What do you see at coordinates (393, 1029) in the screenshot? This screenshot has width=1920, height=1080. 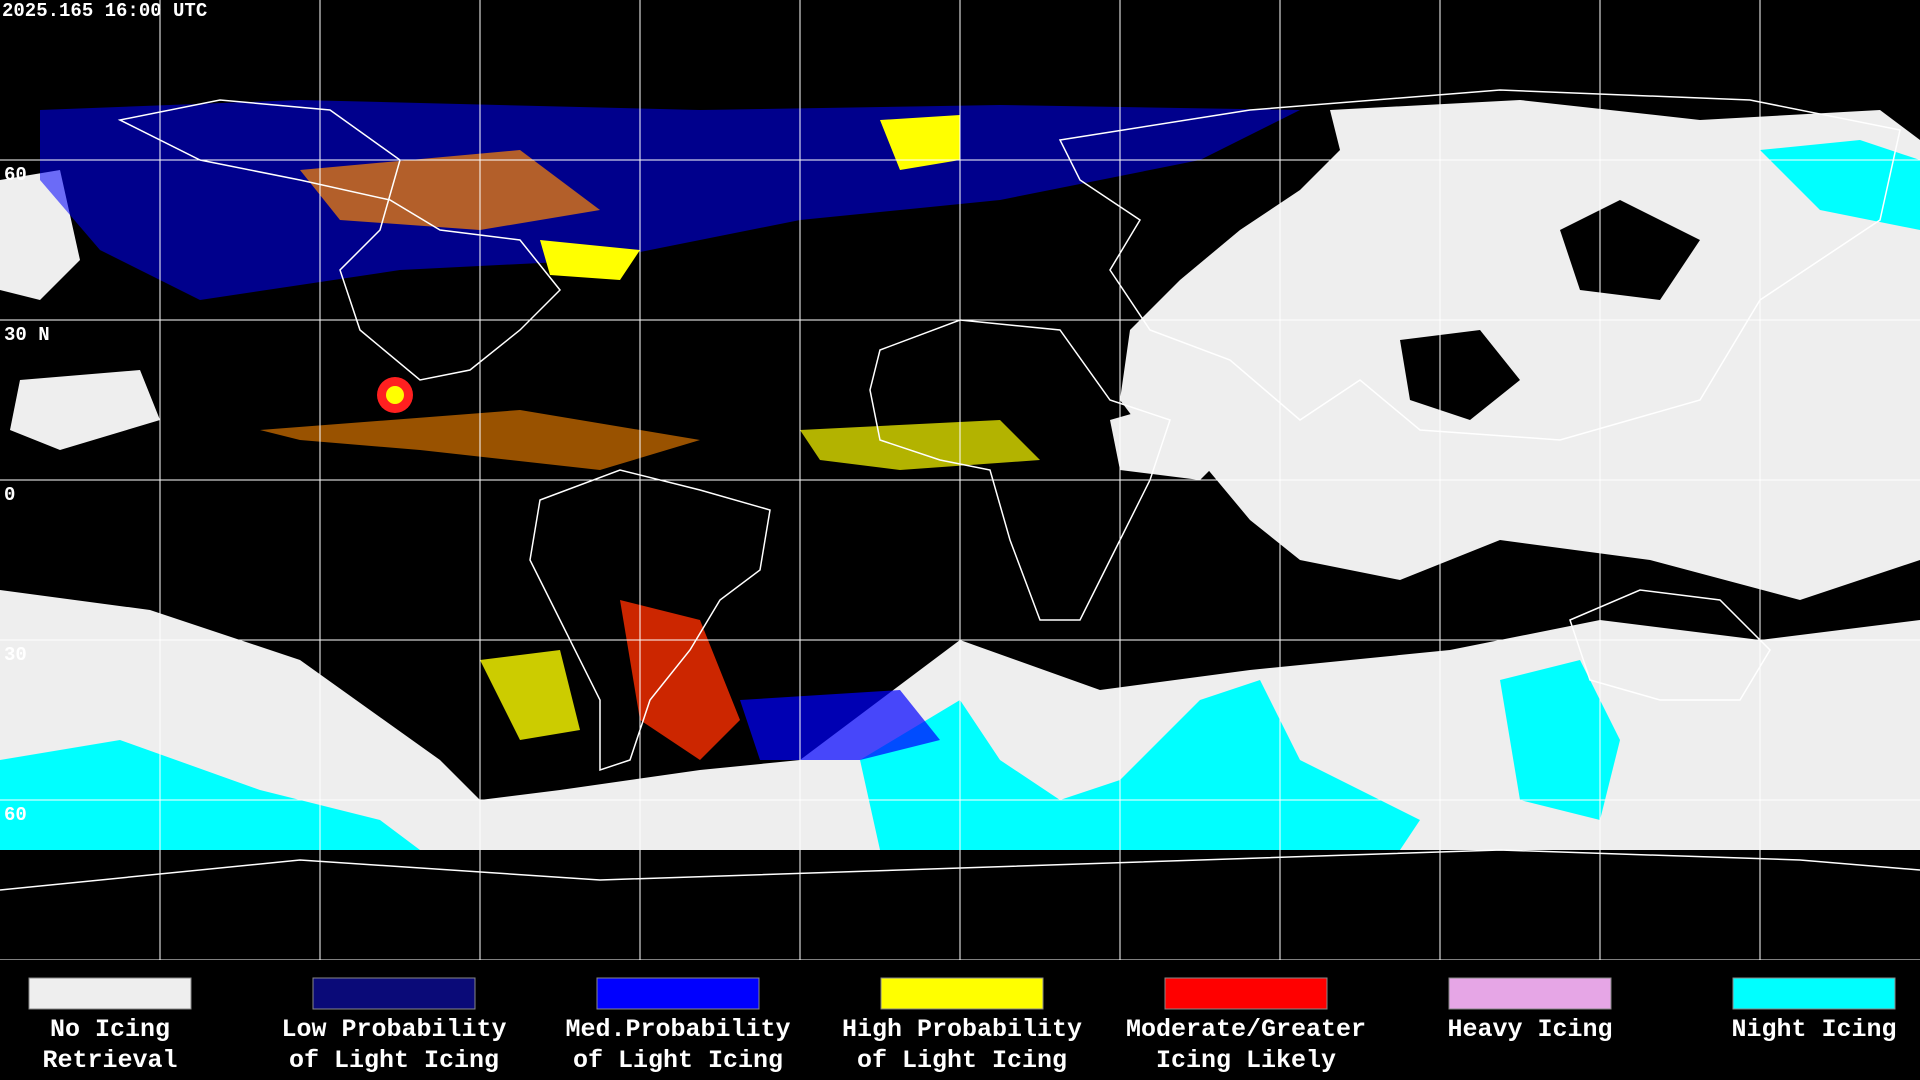 I see `legend-label: Low Probability` at bounding box center [393, 1029].